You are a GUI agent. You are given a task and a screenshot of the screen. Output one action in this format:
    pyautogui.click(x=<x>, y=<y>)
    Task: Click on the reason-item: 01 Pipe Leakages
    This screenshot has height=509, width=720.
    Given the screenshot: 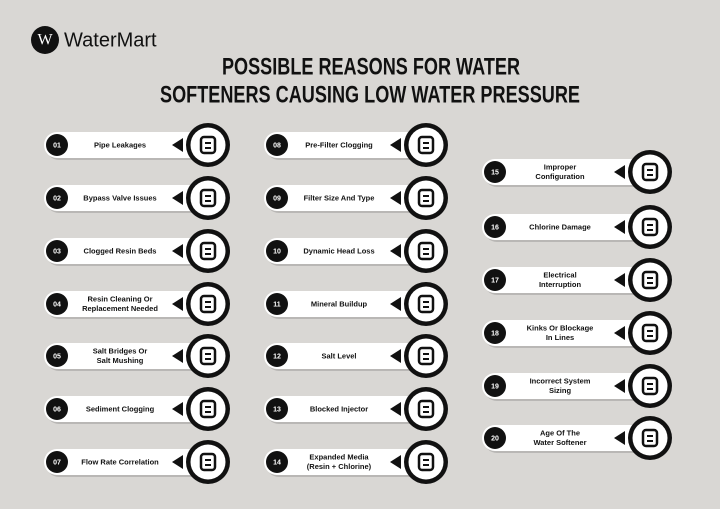 What is the action you would take?
    pyautogui.click(x=137, y=145)
    